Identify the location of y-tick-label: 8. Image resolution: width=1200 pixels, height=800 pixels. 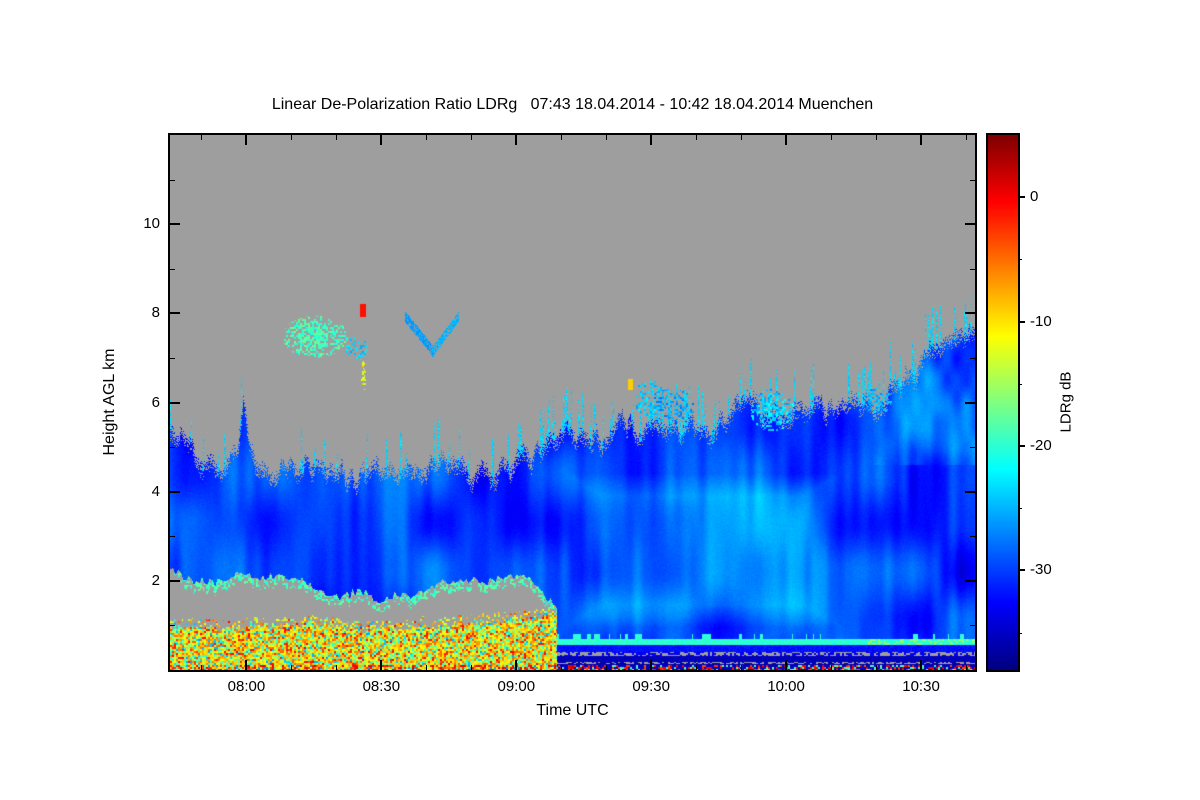
(155, 313).